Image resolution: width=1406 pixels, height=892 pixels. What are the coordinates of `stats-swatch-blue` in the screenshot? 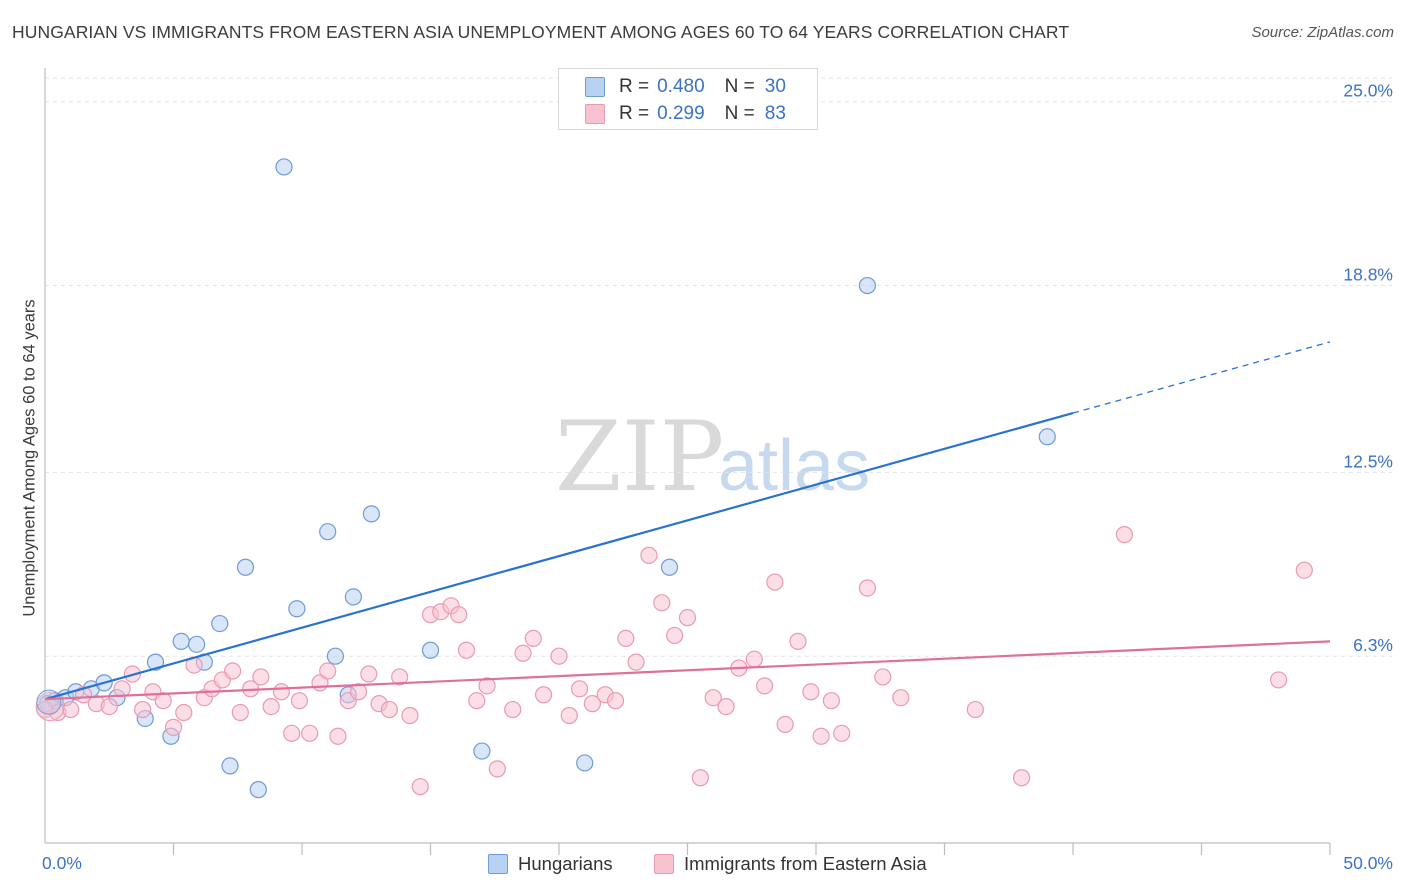 It's located at (595, 87).